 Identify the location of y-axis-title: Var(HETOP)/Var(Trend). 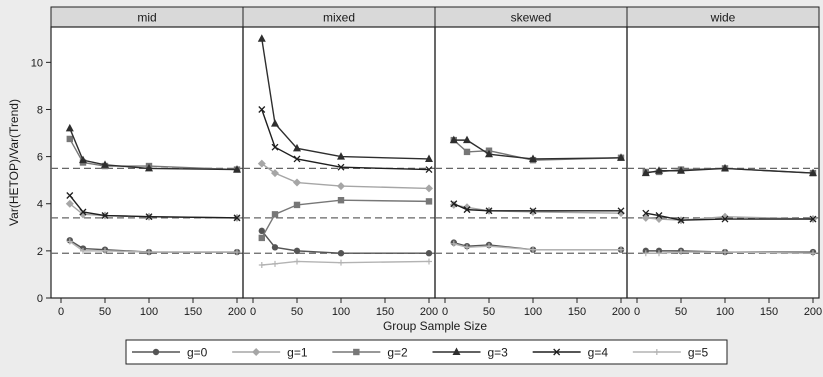
(14, 162).